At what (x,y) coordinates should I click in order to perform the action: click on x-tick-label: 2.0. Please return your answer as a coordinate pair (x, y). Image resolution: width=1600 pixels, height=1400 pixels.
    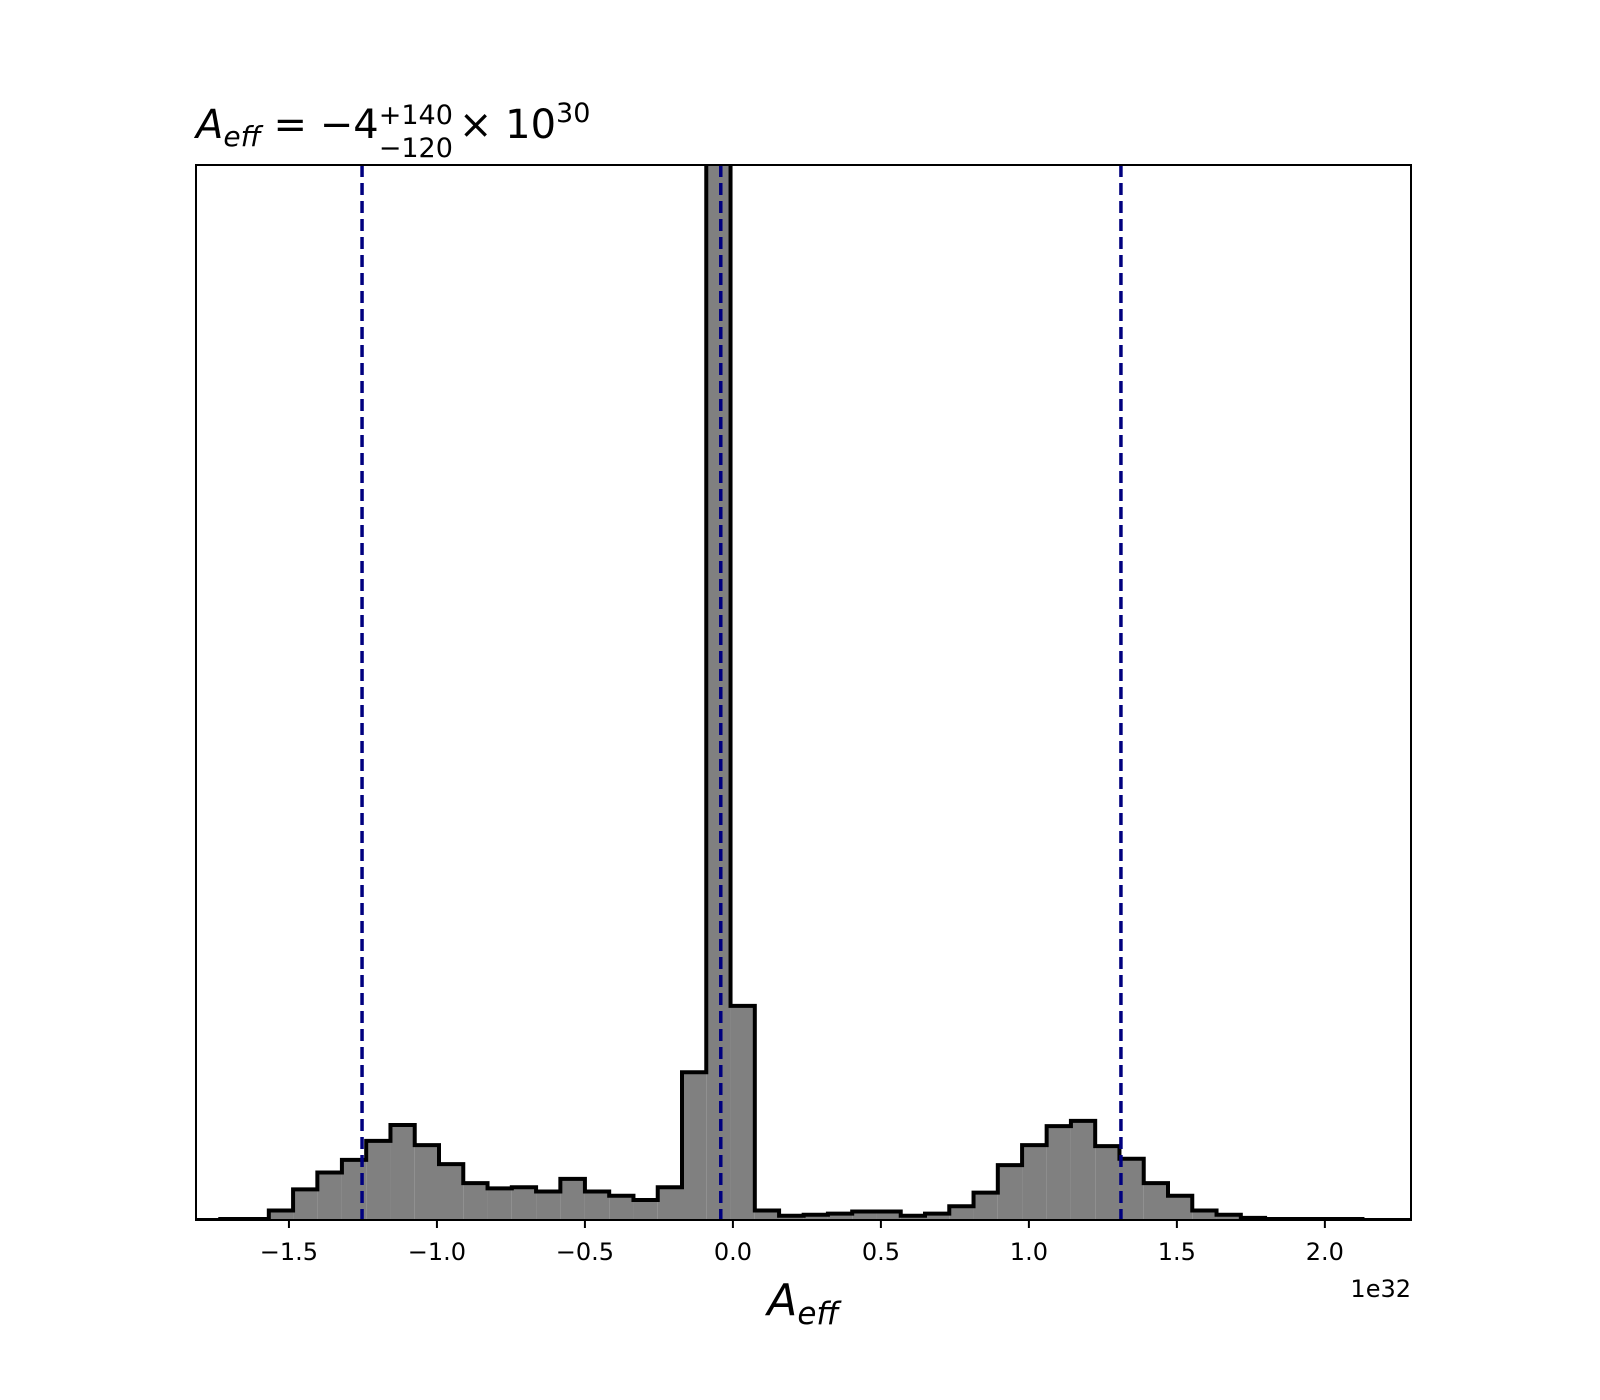
    Looking at the image, I should click on (1325, 1252).